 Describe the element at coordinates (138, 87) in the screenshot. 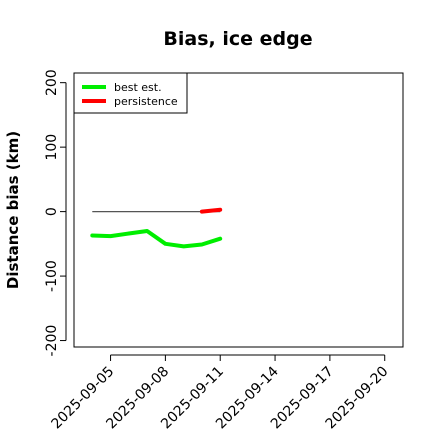

I see `legend-label: best est.` at that location.